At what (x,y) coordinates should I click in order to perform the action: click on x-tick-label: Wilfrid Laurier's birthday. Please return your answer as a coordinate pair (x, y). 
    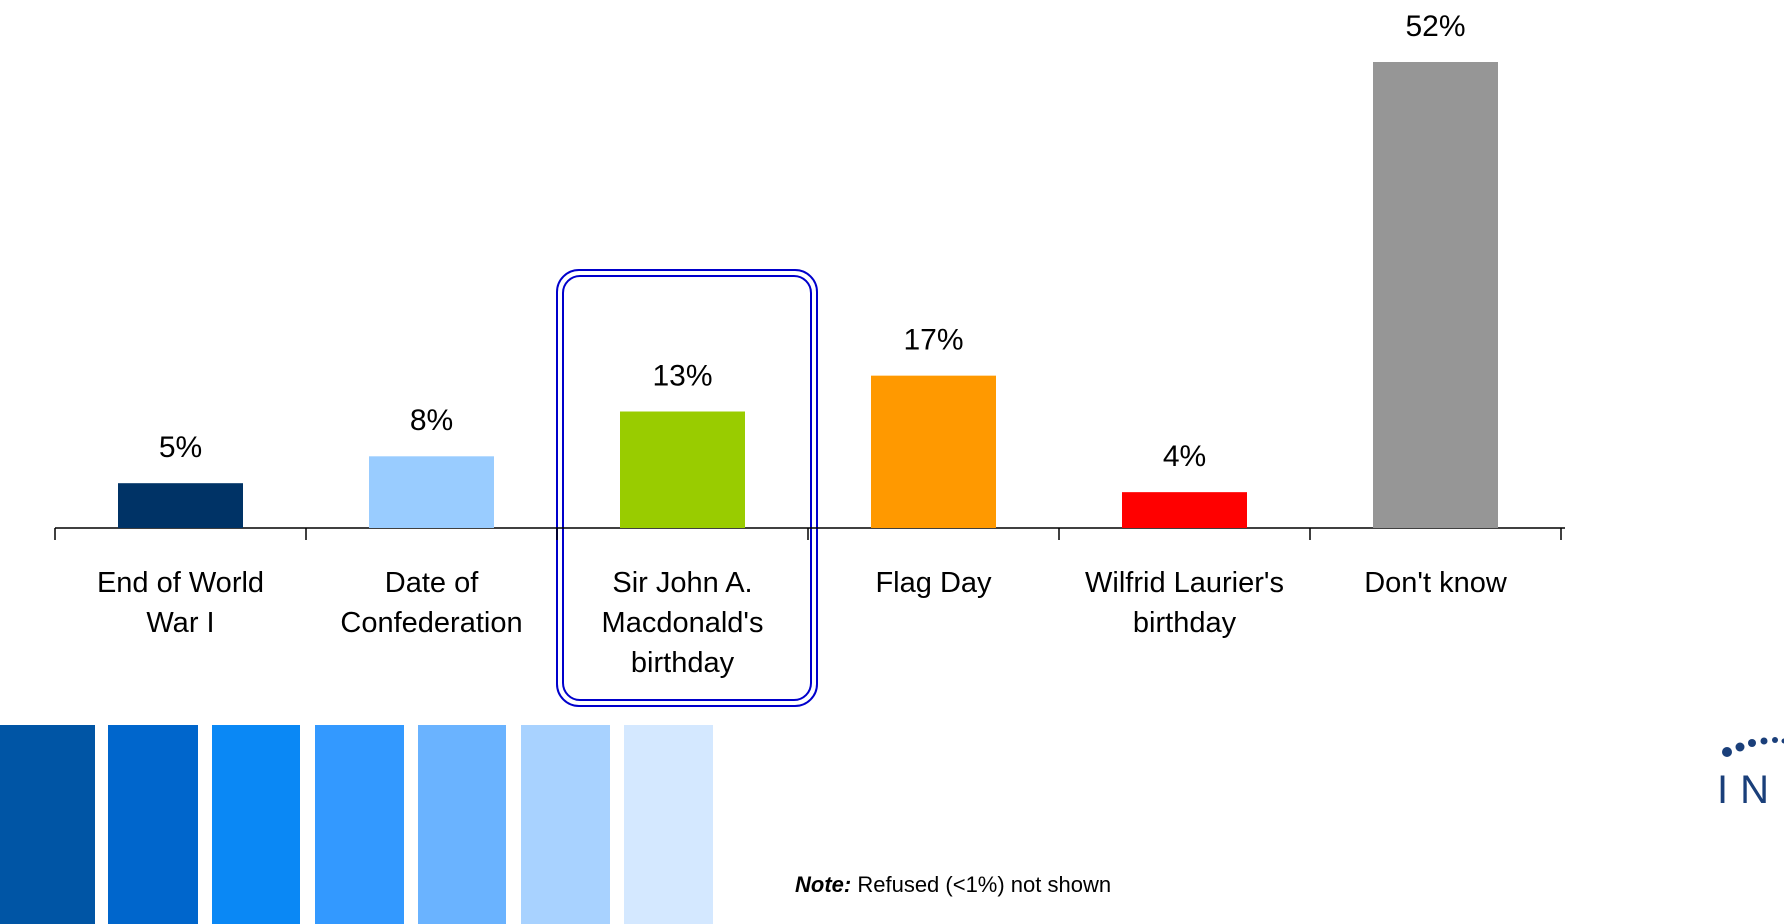
    Looking at the image, I should click on (1184, 603).